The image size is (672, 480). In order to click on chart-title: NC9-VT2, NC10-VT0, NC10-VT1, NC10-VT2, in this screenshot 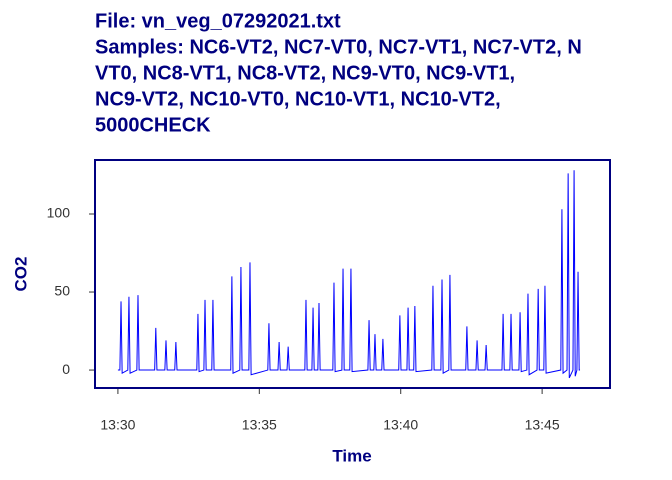, I will do `click(298, 99)`.